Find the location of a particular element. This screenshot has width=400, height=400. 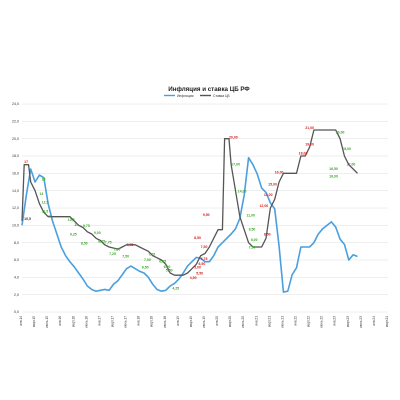

legend: Инфляция Ставка ЦБ is located at coordinates (197, 96).